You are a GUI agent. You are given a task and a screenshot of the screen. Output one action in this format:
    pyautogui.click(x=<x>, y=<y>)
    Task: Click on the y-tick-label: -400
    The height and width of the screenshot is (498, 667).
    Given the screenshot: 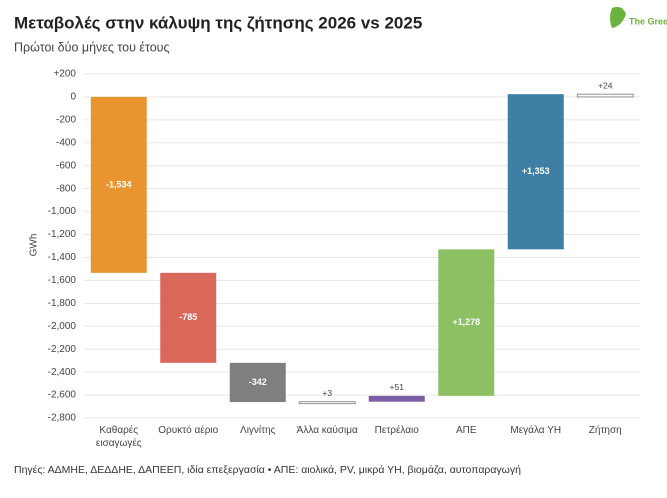 What is the action you would take?
    pyautogui.click(x=66, y=142)
    